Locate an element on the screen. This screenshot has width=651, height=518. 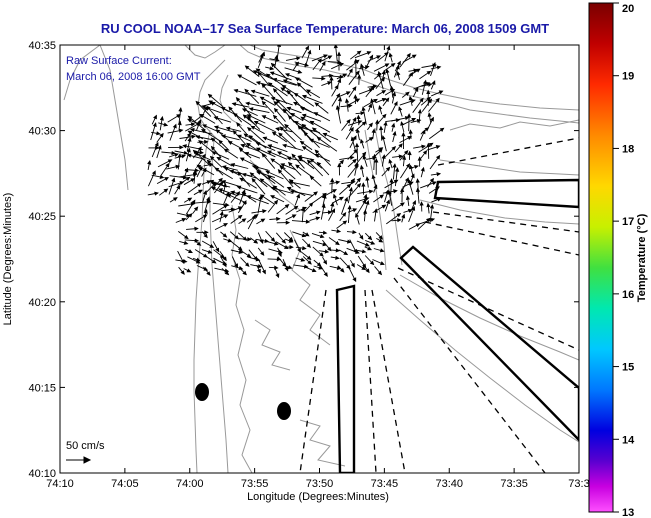
colorbar-tick-label: 18 is located at coordinates (628, 149).